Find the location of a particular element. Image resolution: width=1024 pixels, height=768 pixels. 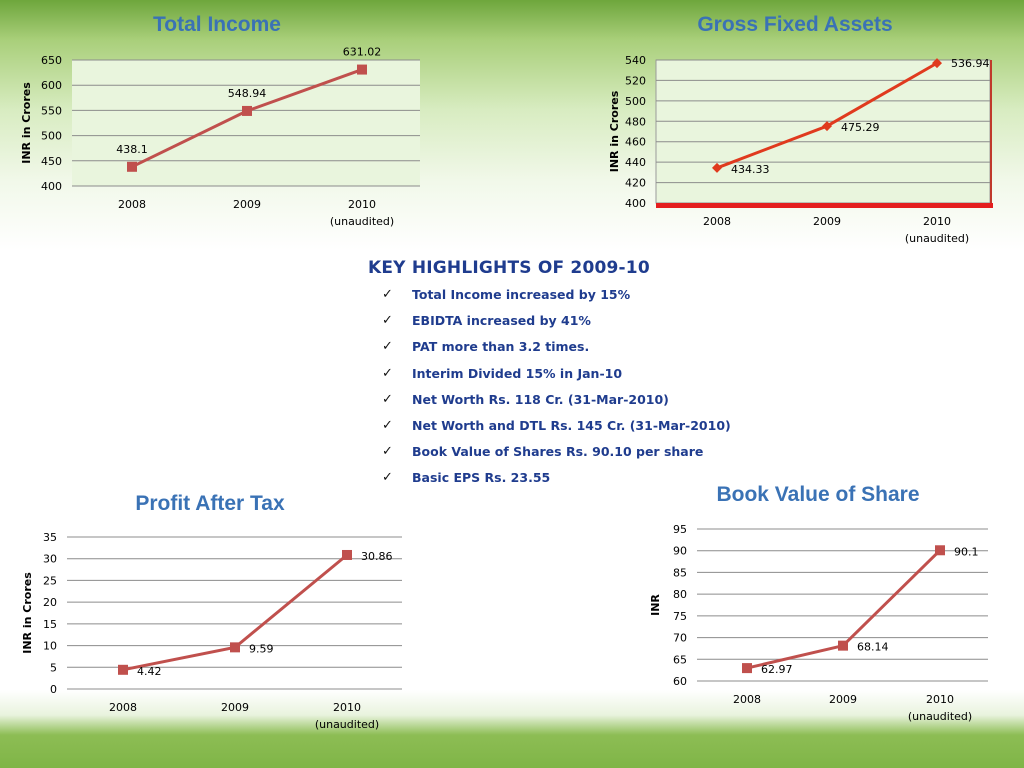

chart-title-profit-after-tax: Profit After Tax is located at coordinates (210, 503).